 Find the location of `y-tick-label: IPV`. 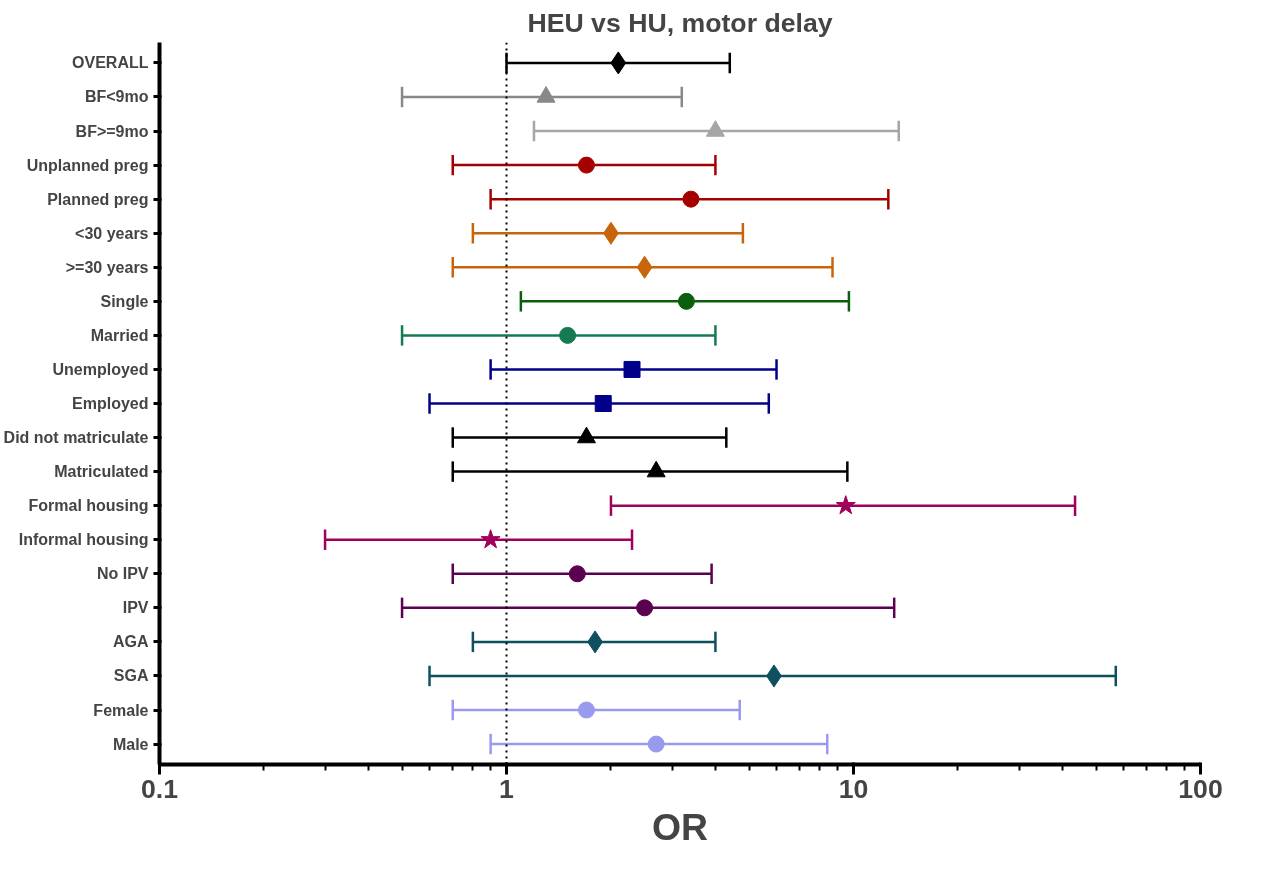

y-tick-label: IPV is located at coordinates (135, 608).